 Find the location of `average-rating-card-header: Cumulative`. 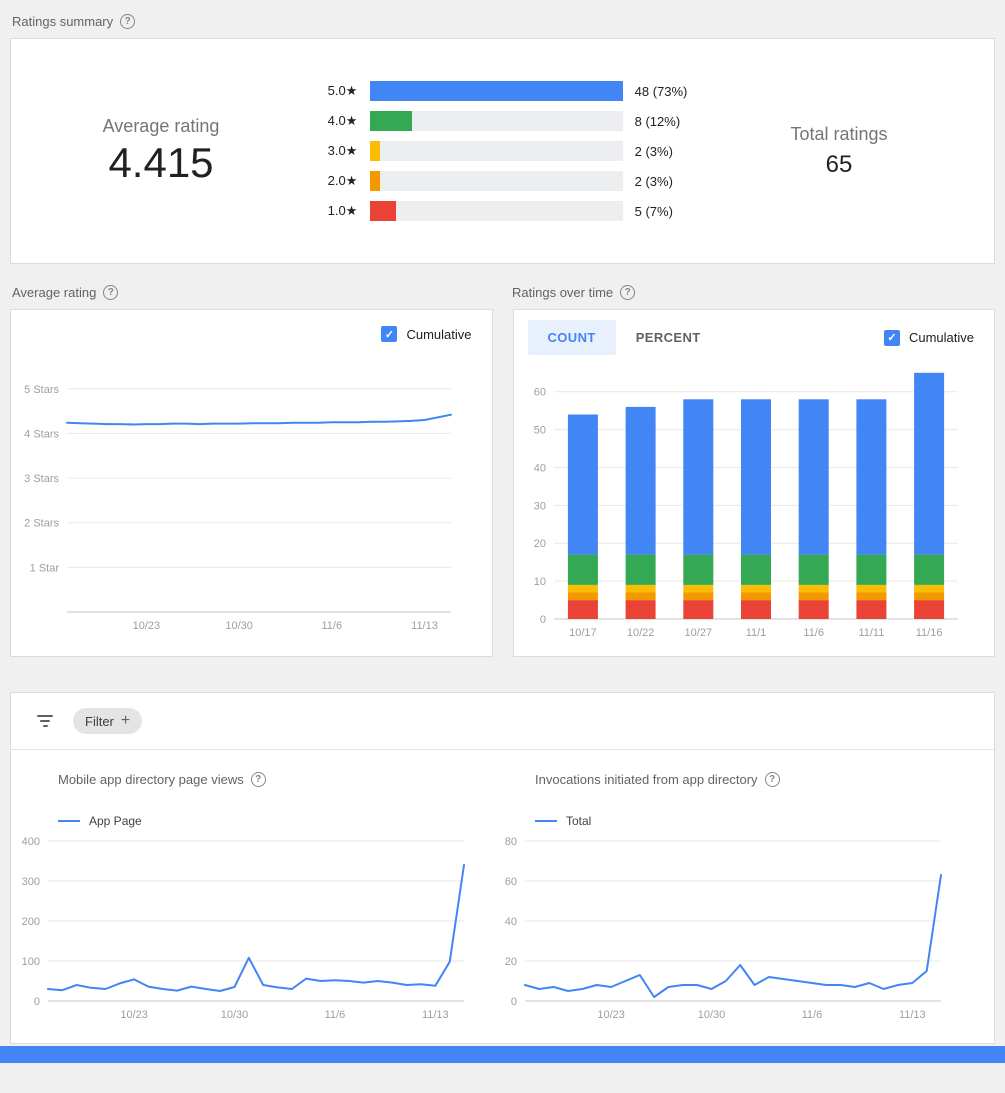

average-rating-card-header: Cumulative is located at coordinates (251, 328).